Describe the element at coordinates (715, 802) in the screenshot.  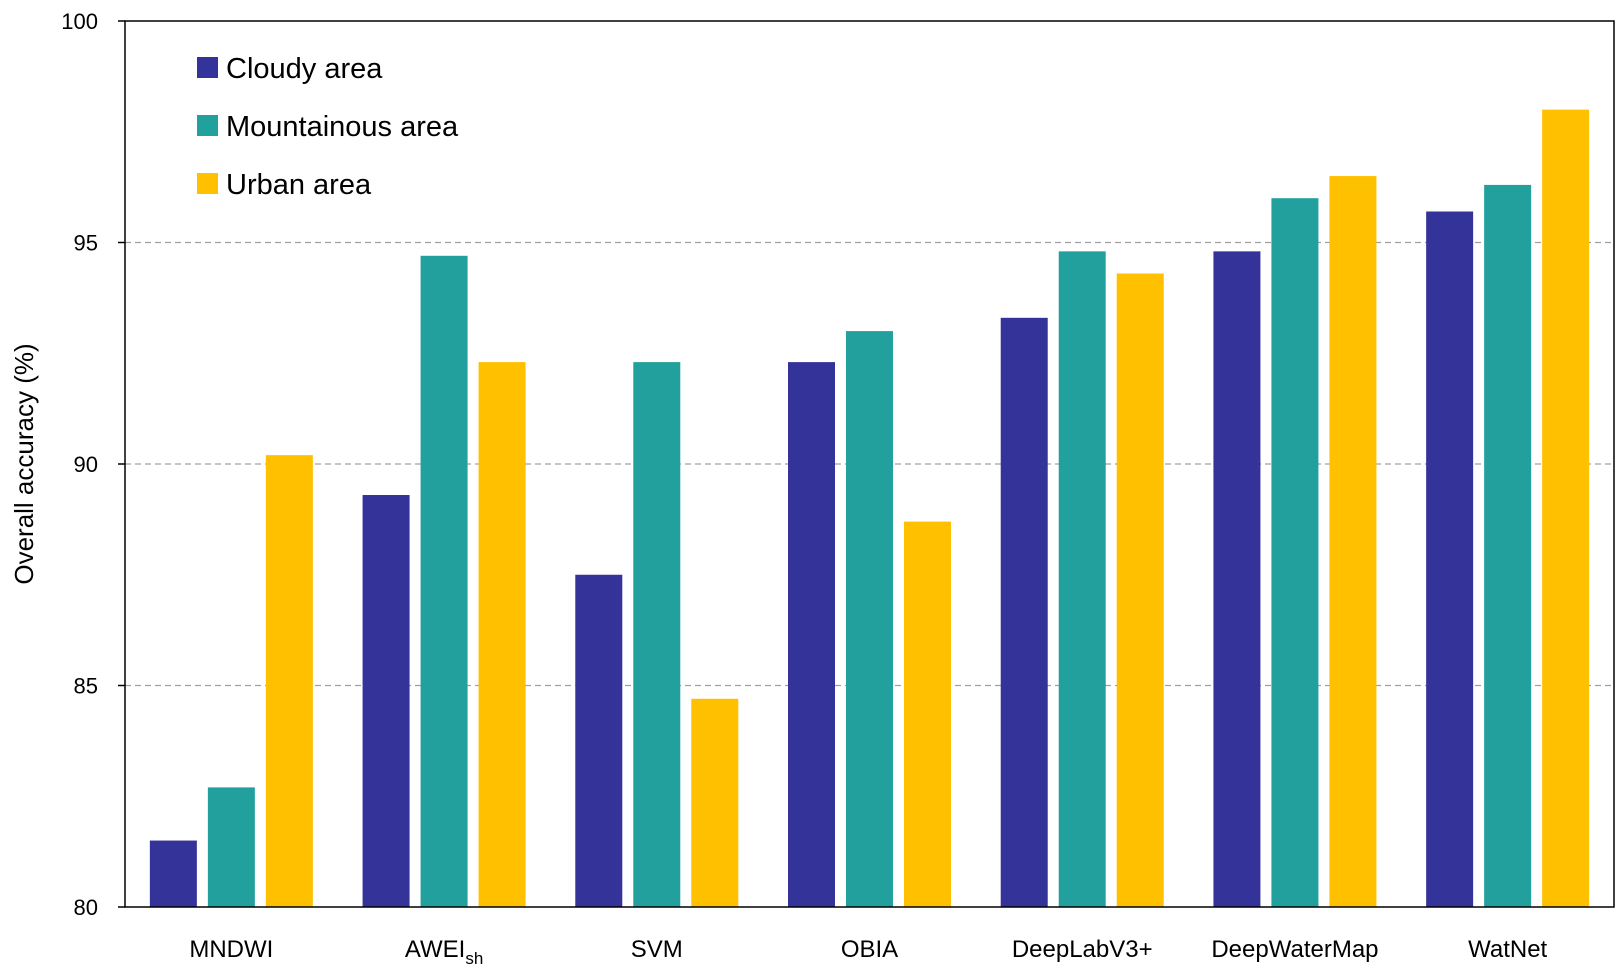
I see `bar-SVM-urban-area` at that location.